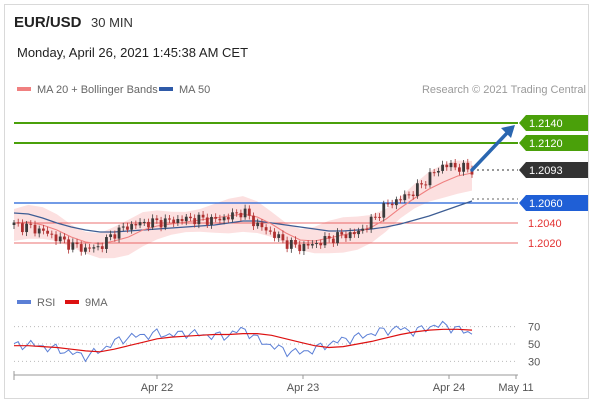 The width and height of the screenshot is (595, 405). Describe the element at coordinates (24, 89) in the screenshot. I see `bollinger-swatch` at that location.